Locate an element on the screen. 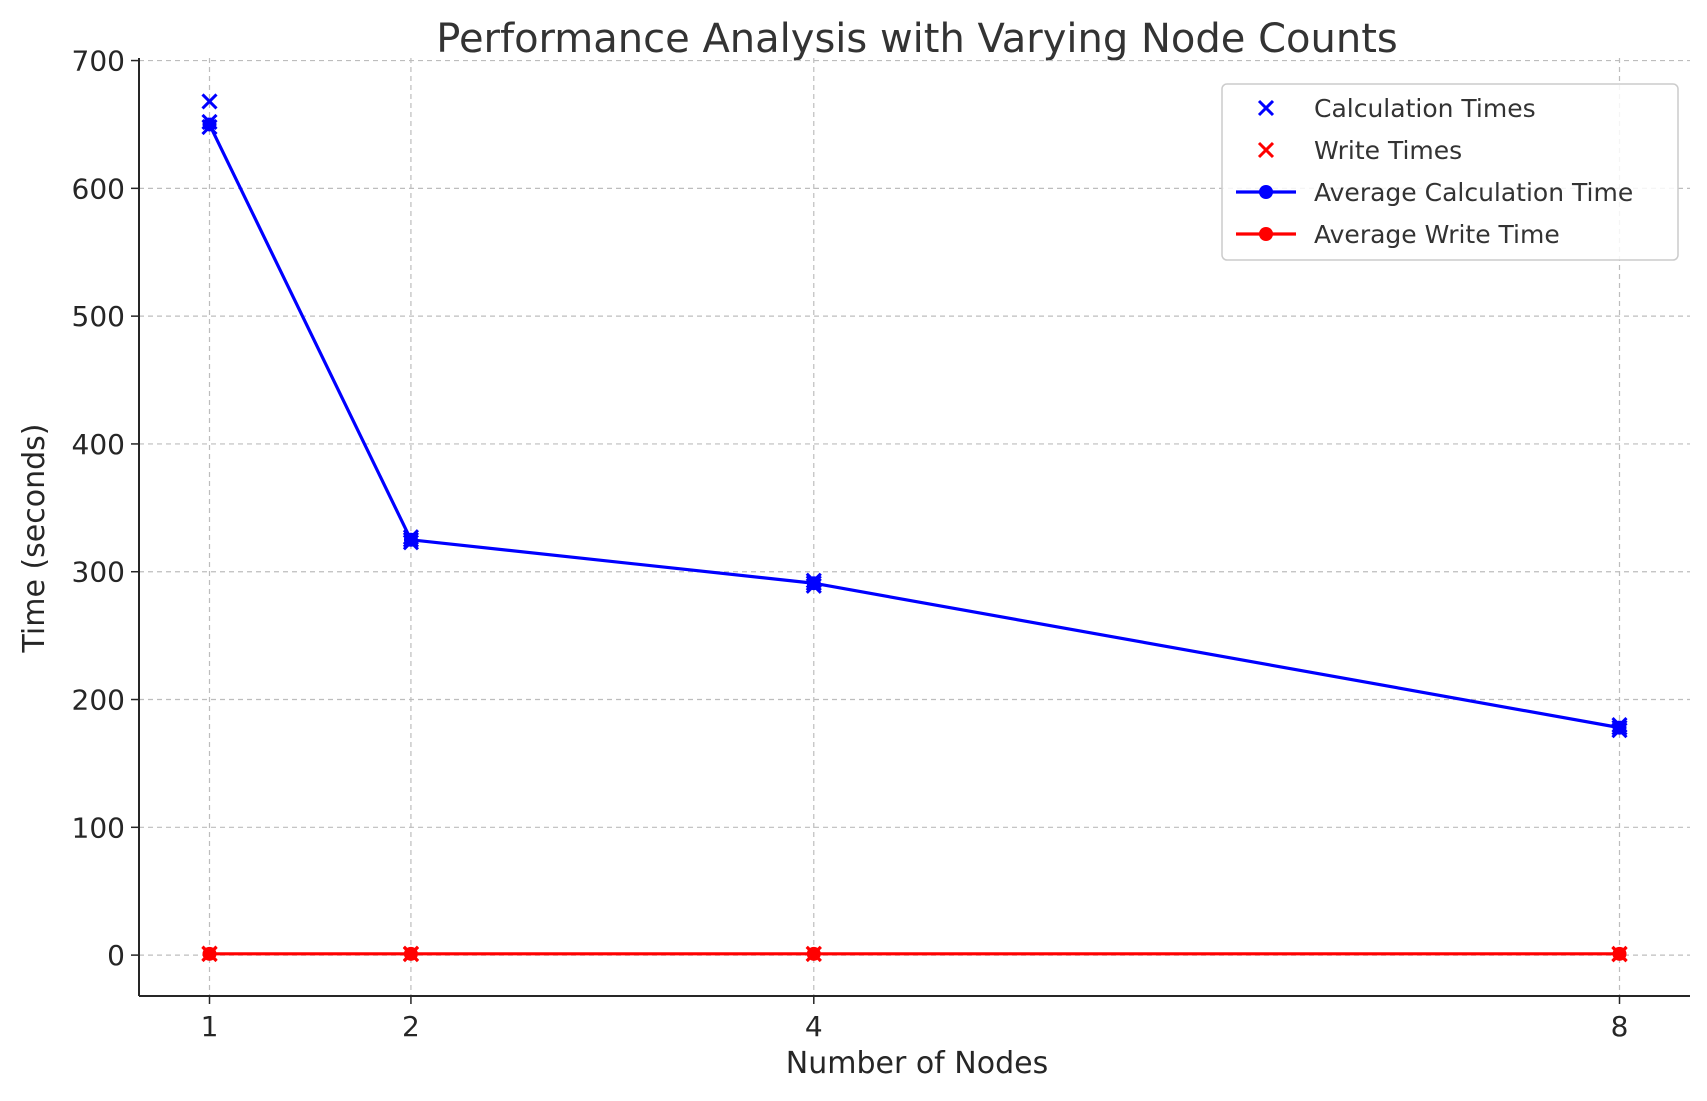 Image resolution: width=1707 pixels, height=1101 pixels. x-tick-label: 1 is located at coordinates (210, 1026).